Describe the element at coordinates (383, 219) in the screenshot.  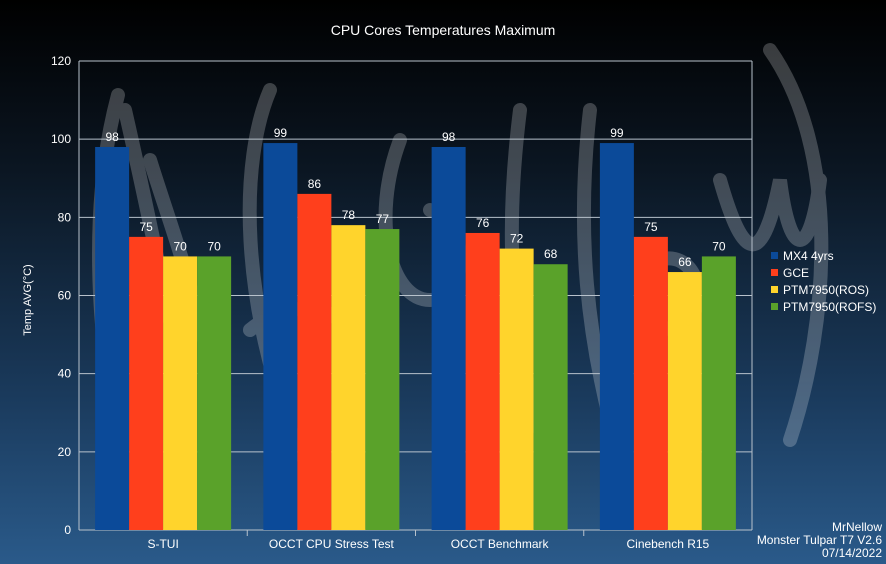
I see `data-label: 77` at that location.